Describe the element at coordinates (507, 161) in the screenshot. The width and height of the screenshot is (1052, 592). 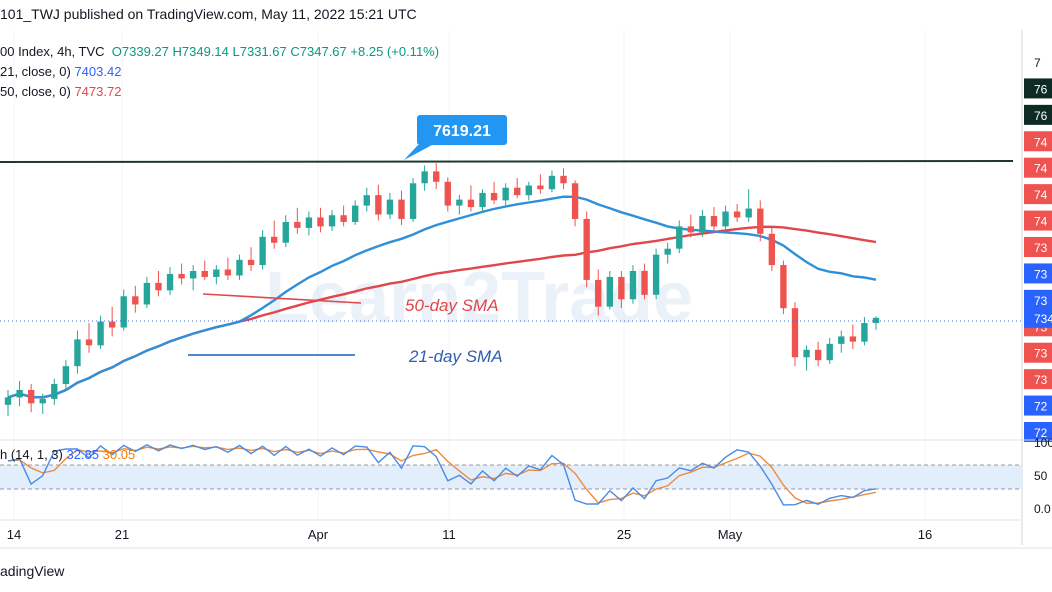
I see `resistance-line` at that location.